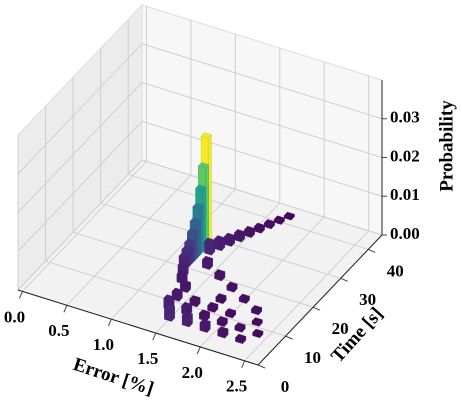 Image resolution: width=462 pixels, height=403 pixels. Describe the element at coordinates (285, 386) in the screenshot. I see `y-tick-label: 0` at that location.